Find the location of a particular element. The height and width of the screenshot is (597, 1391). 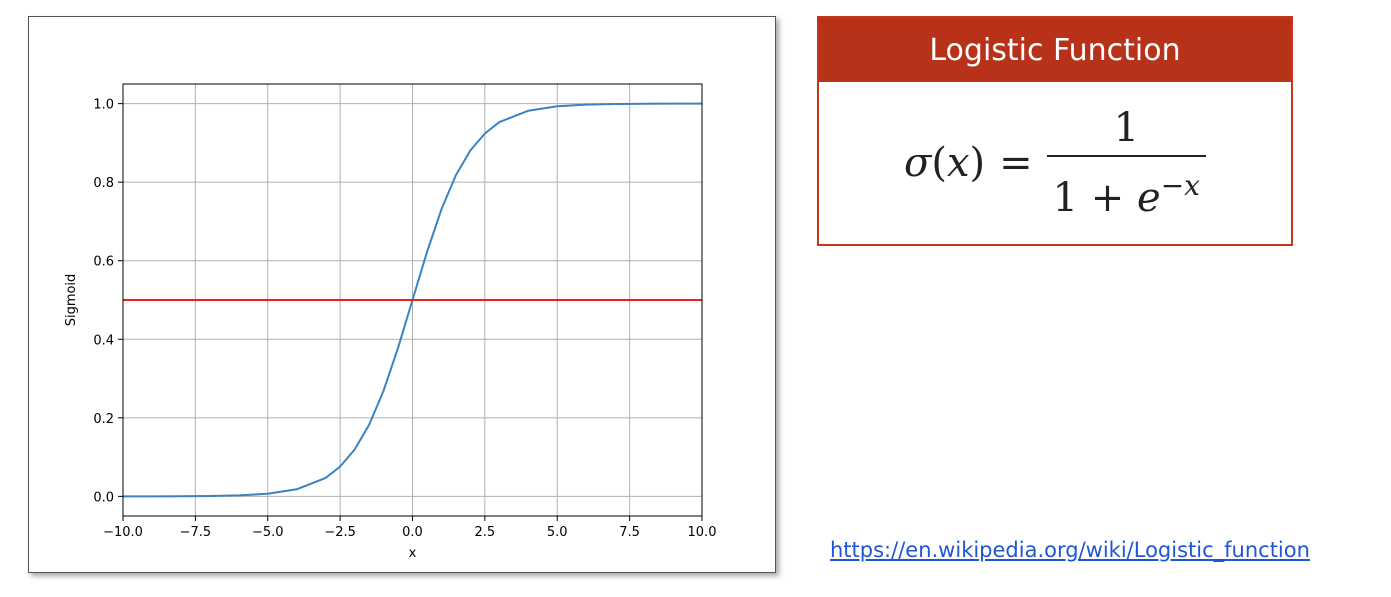

x-tick-label-6: 5.0 is located at coordinates (557, 532).